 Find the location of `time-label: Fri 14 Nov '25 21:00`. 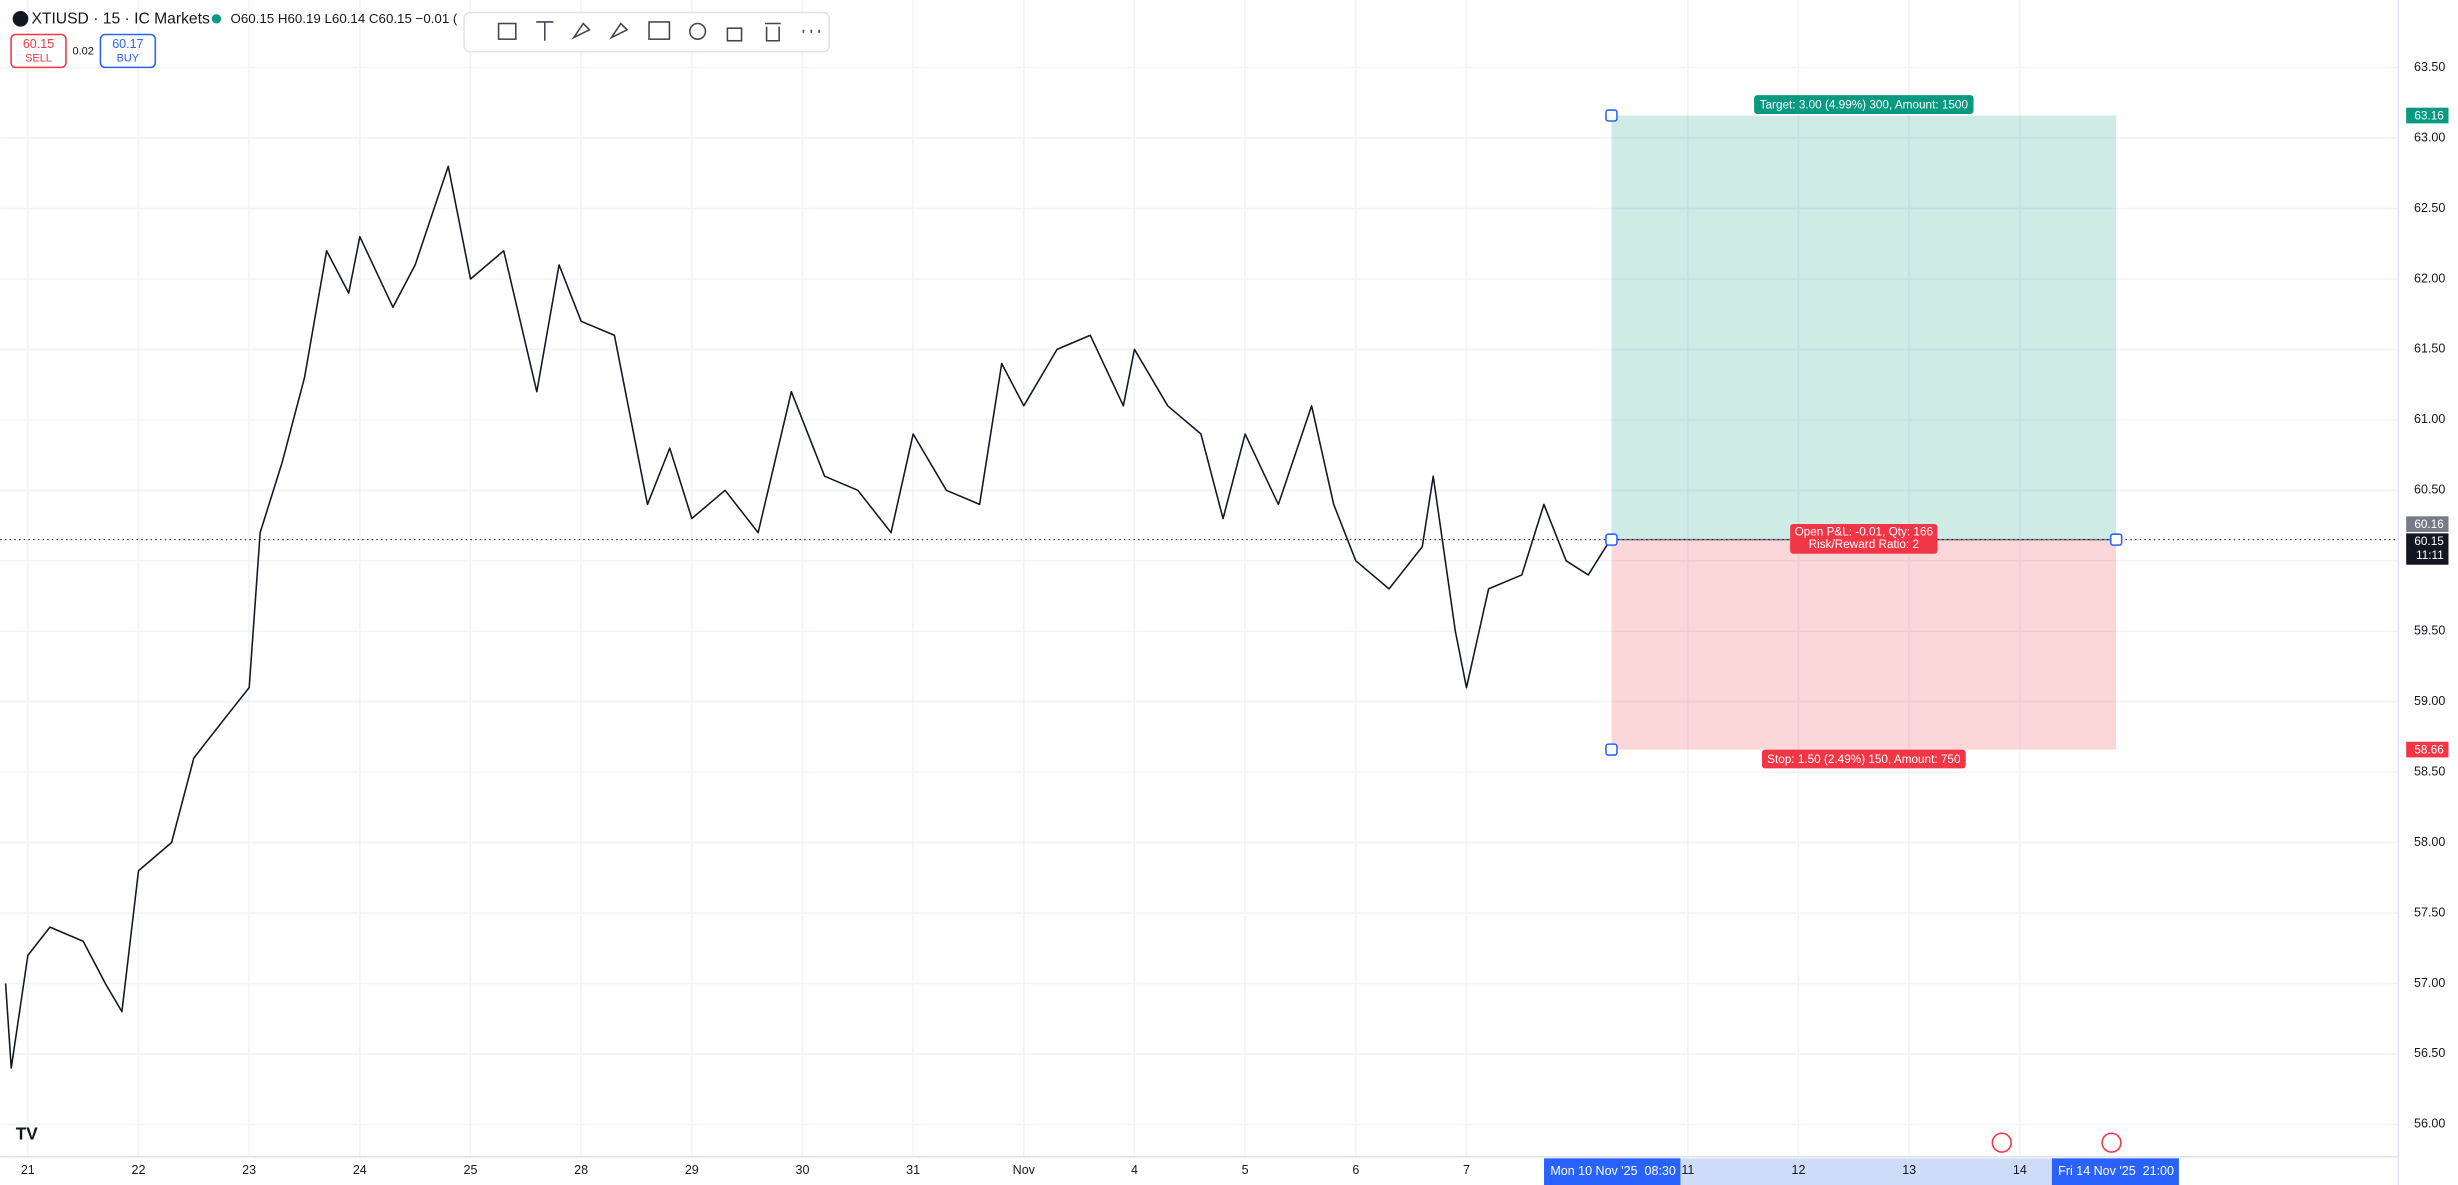

time-label: Fri 14 Nov '25 21:00 is located at coordinates (2116, 1171).